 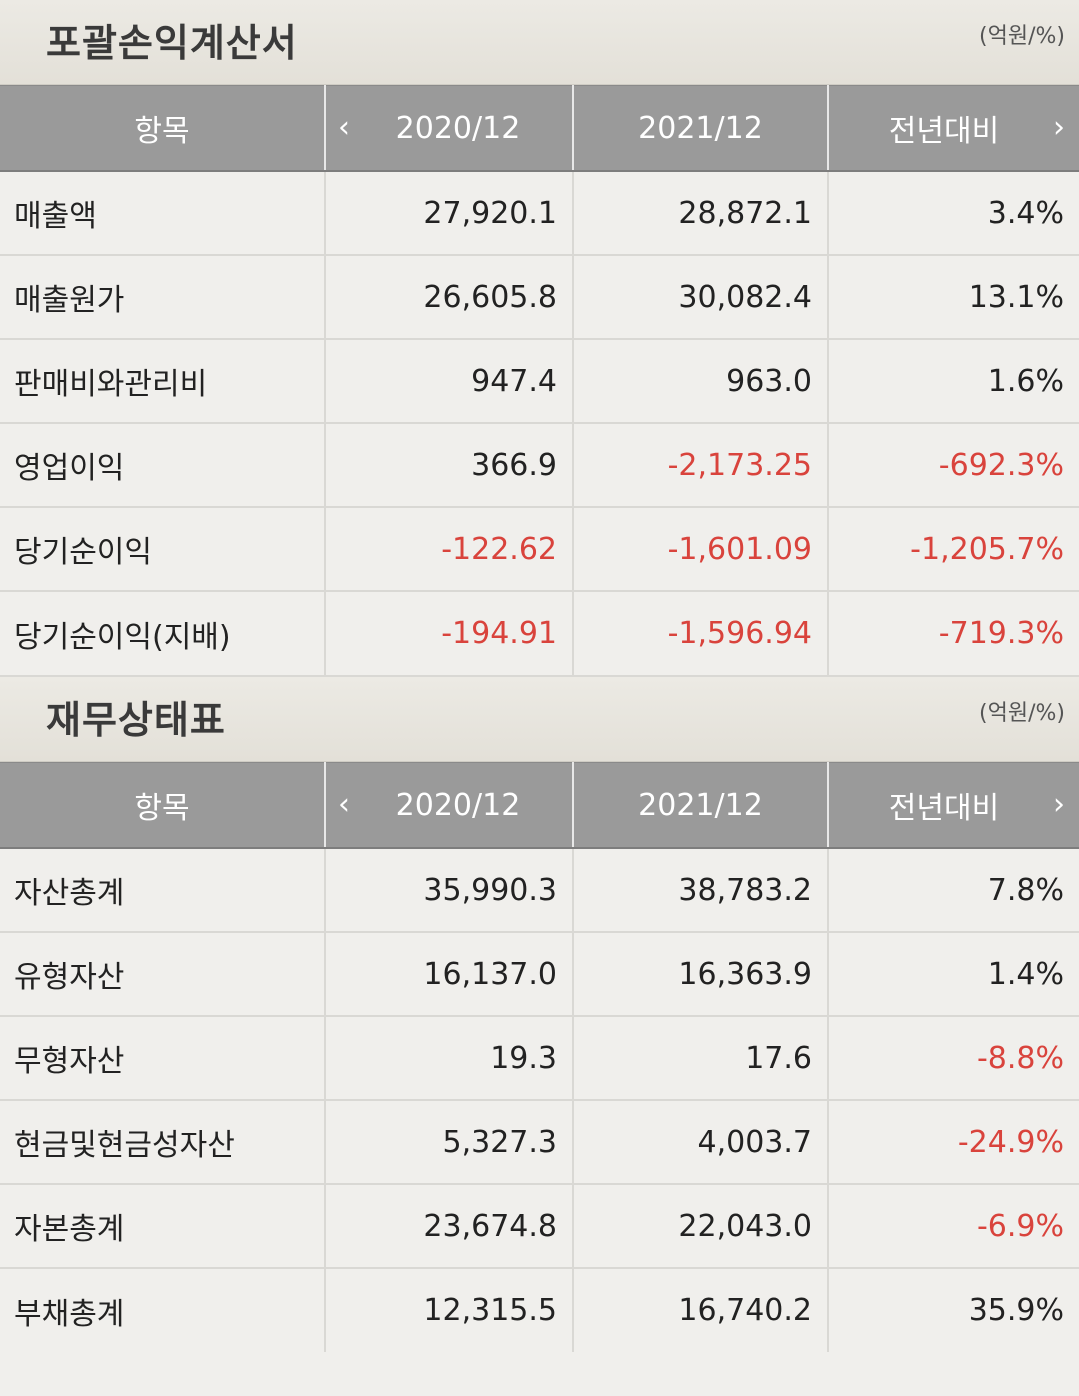 What do you see at coordinates (953, 548) in the screenshot?
I see `value-yoy: -1,205.7%` at bounding box center [953, 548].